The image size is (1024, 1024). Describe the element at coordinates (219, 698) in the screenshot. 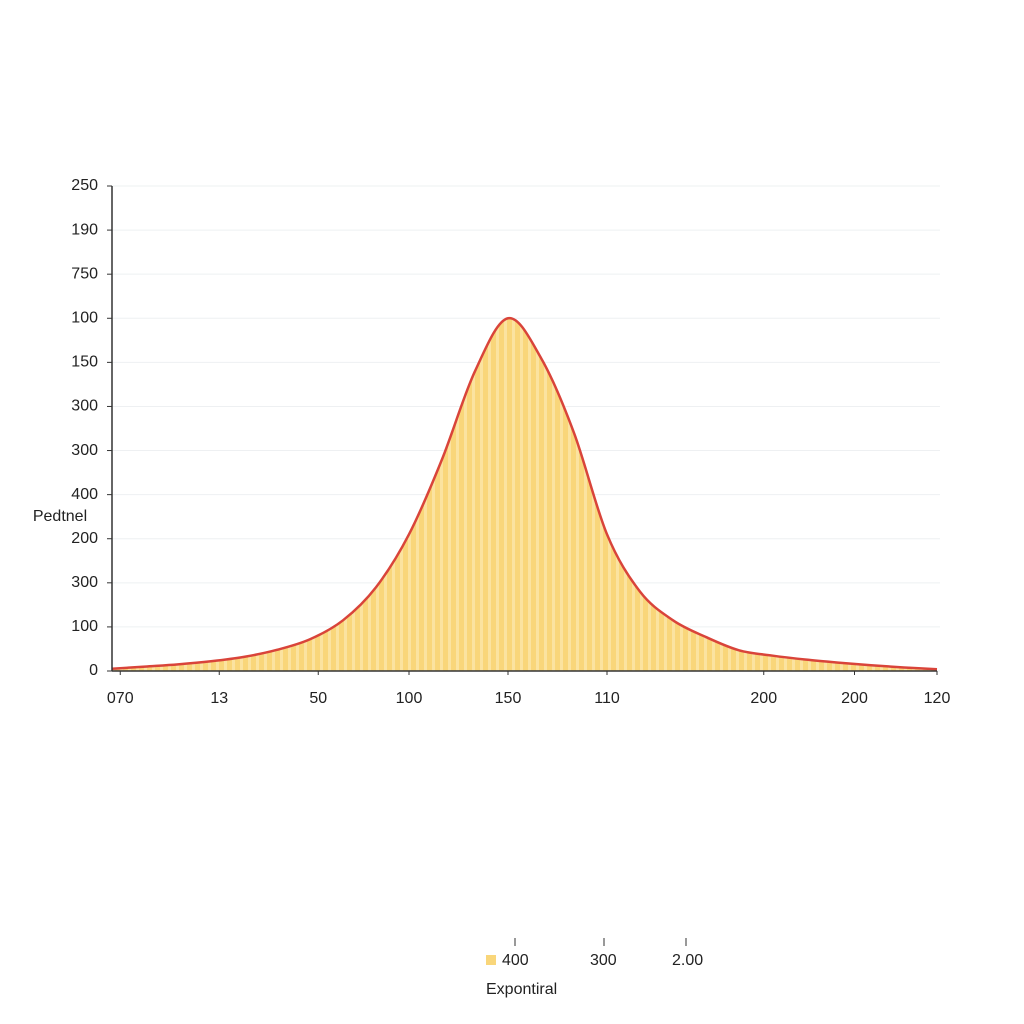

I see `x-tick-label: 13` at that location.